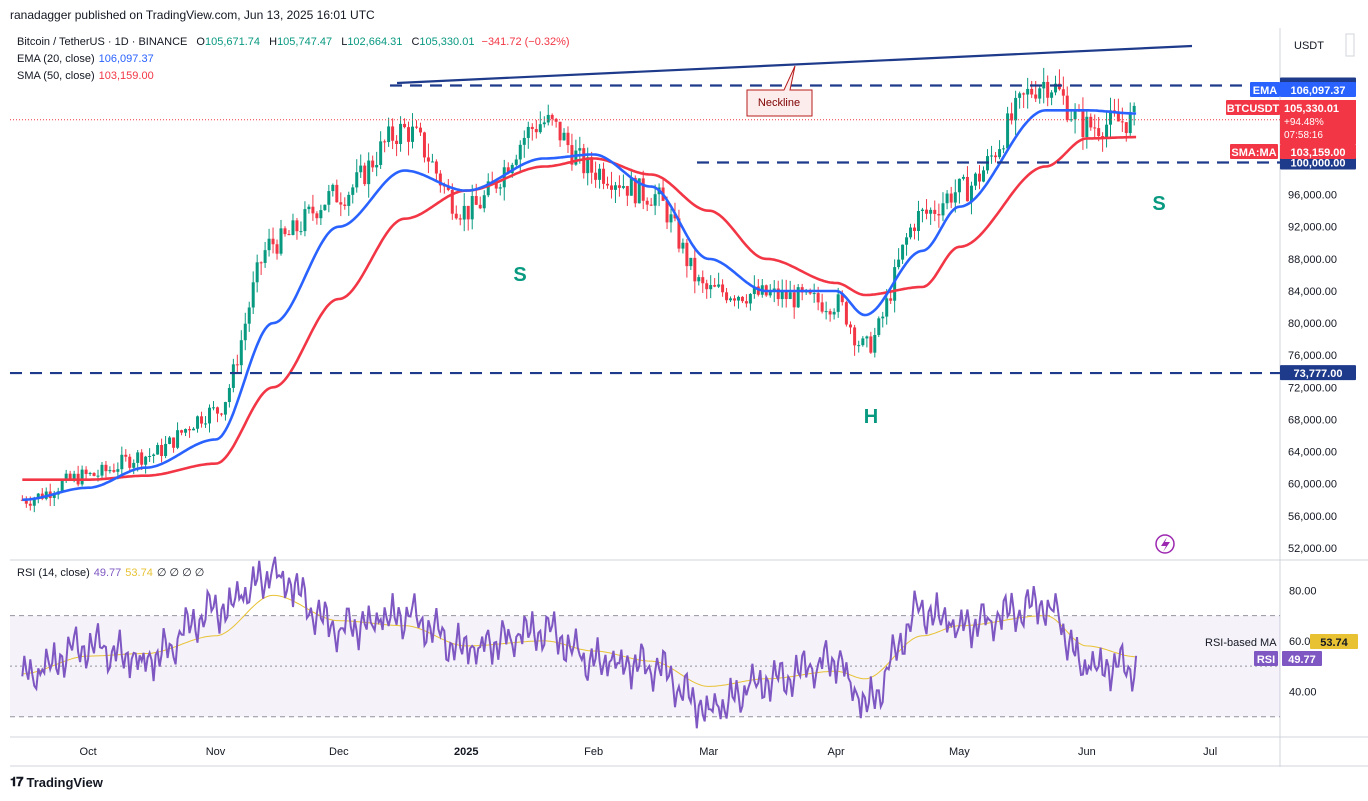  What do you see at coordinates (85, 59) in the screenshot?
I see `ema-legend: EMA (20, close) 106,097.37` at bounding box center [85, 59].